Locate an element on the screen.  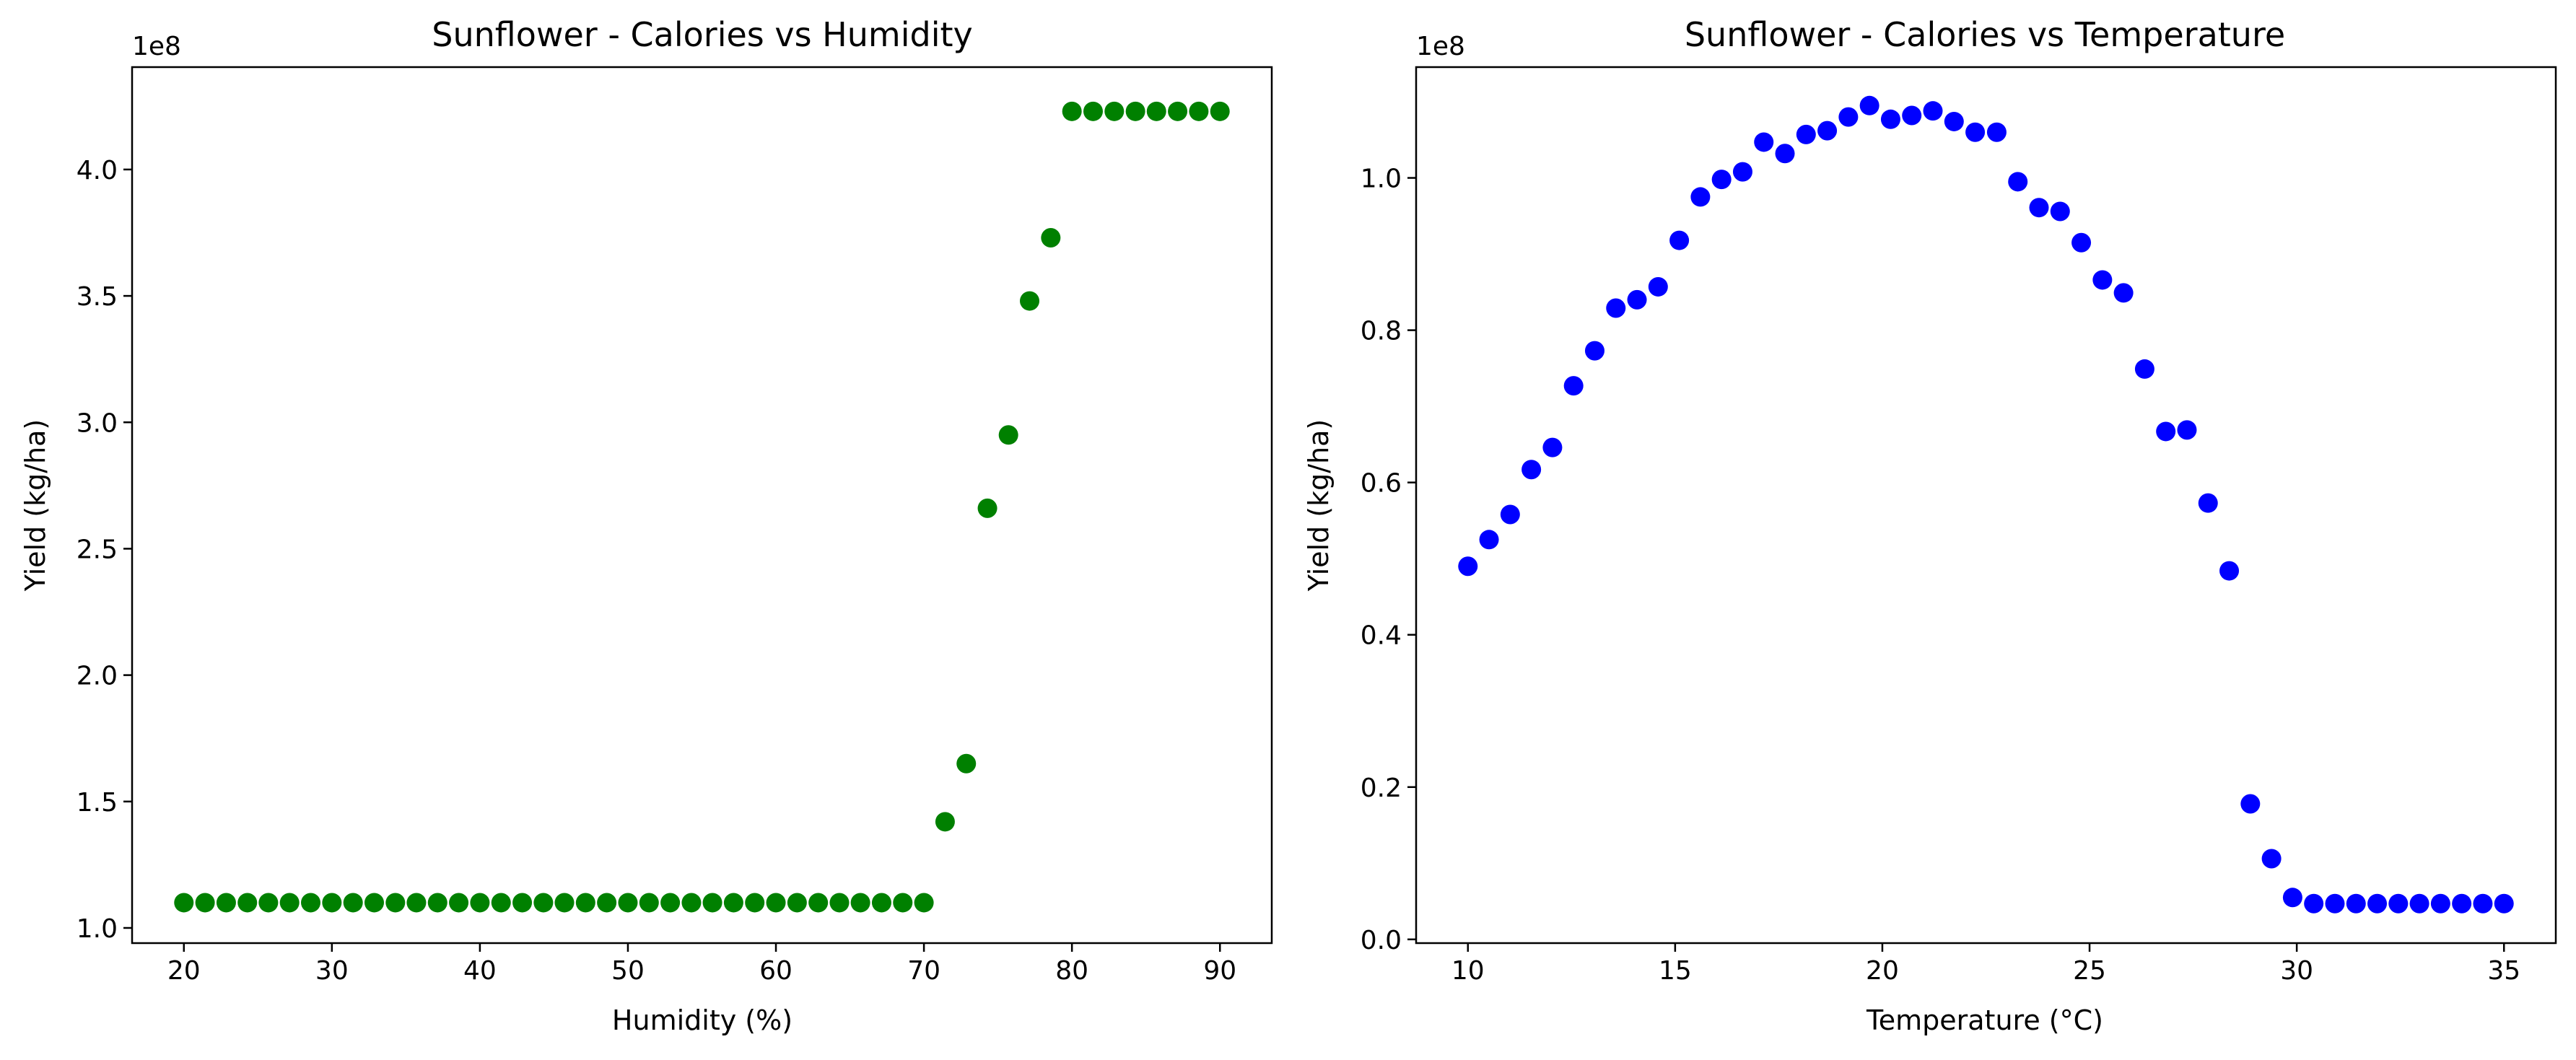
y-tick-label: 0.6 is located at coordinates (1381, 484).